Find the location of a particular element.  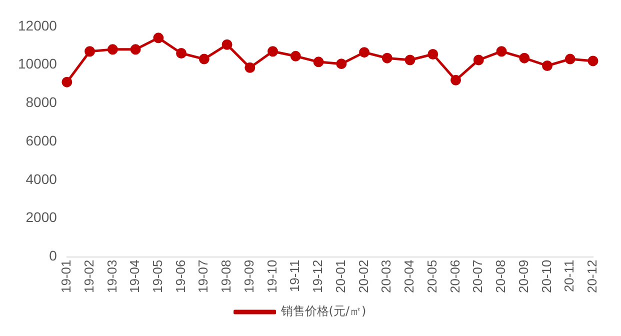

x-tick-label: 20-03 is located at coordinates (386, 276).